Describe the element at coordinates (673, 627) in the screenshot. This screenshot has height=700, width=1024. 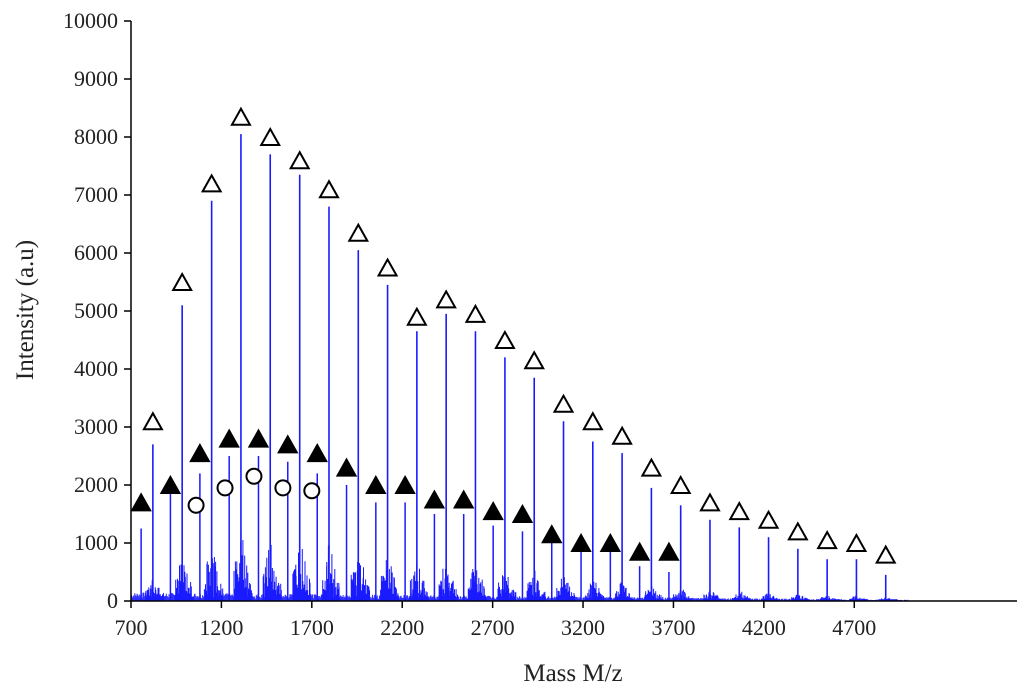
I see `x-tick-label: 3700` at that location.